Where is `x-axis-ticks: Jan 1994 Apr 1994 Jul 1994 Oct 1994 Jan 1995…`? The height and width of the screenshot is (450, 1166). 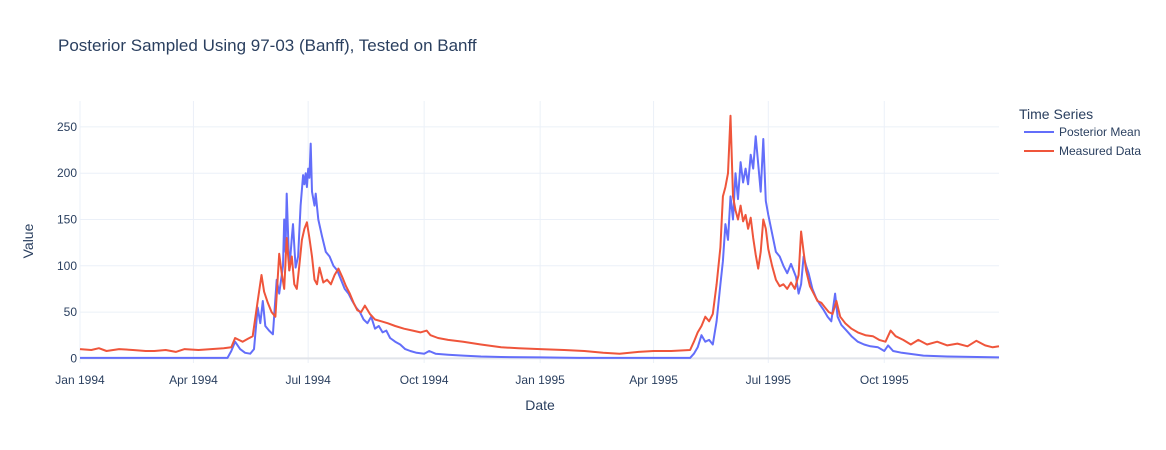
x-axis-ticks: Jan 1994 Apr 1994 Jul 1994 Oct 1994 Jan 1995… is located at coordinates (482, 380).